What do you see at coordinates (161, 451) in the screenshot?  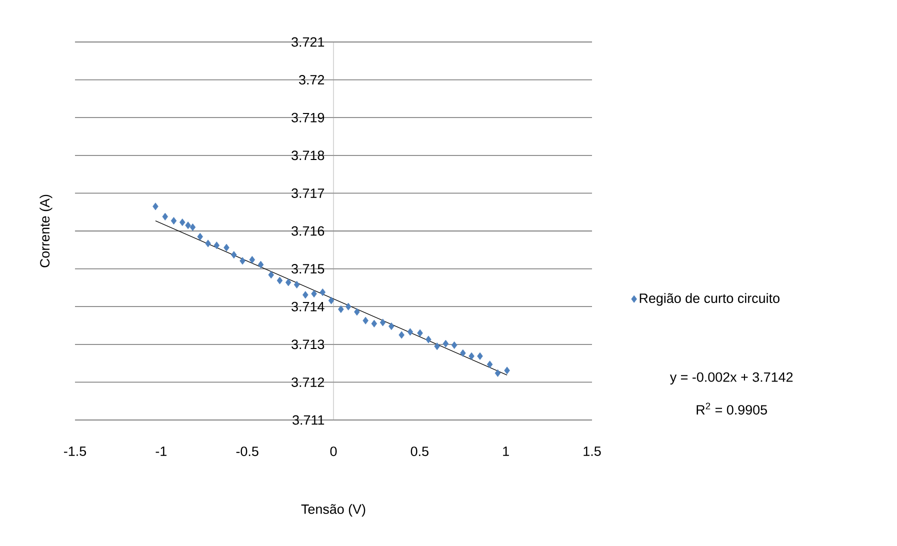 I see `x-tick-label: -1` at bounding box center [161, 451].